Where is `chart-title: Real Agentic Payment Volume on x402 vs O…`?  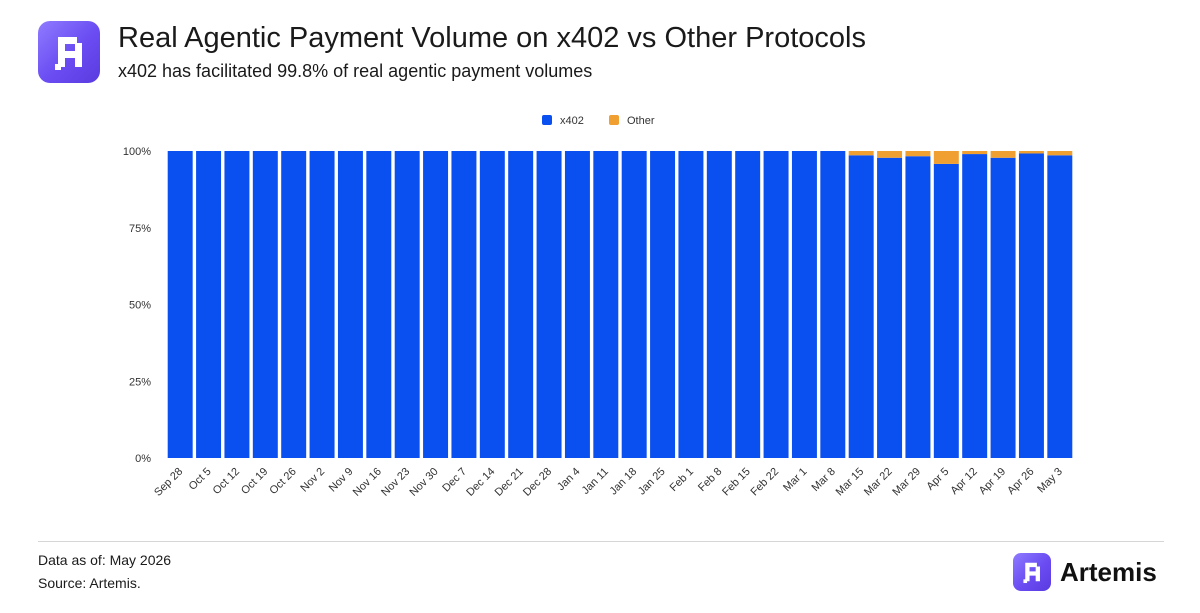 chart-title: Real Agentic Payment Volume on x402 vs O… is located at coordinates (492, 38).